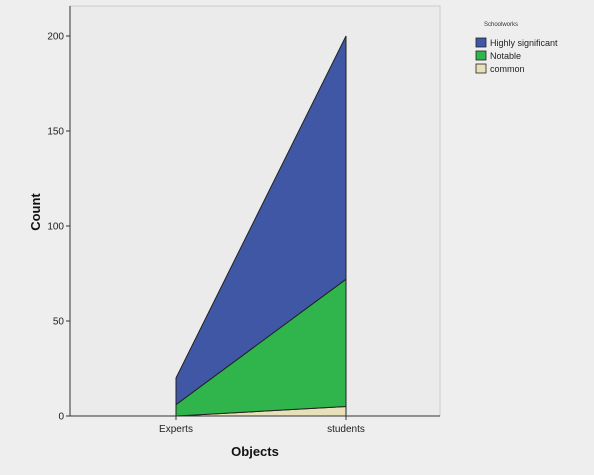 The height and width of the screenshot is (475, 594). I want to click on y-tick-label: 150, so click(55, 132).